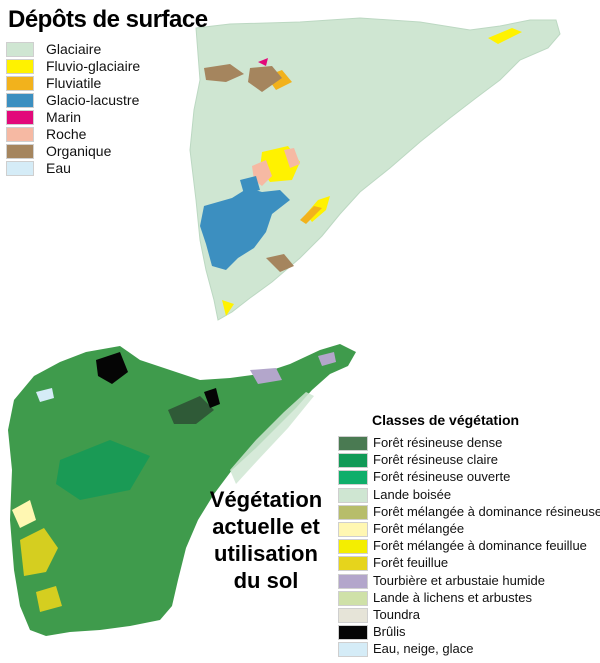  I want to click on vegetation-legend-title: Classes de végétation, so click(446, 420).